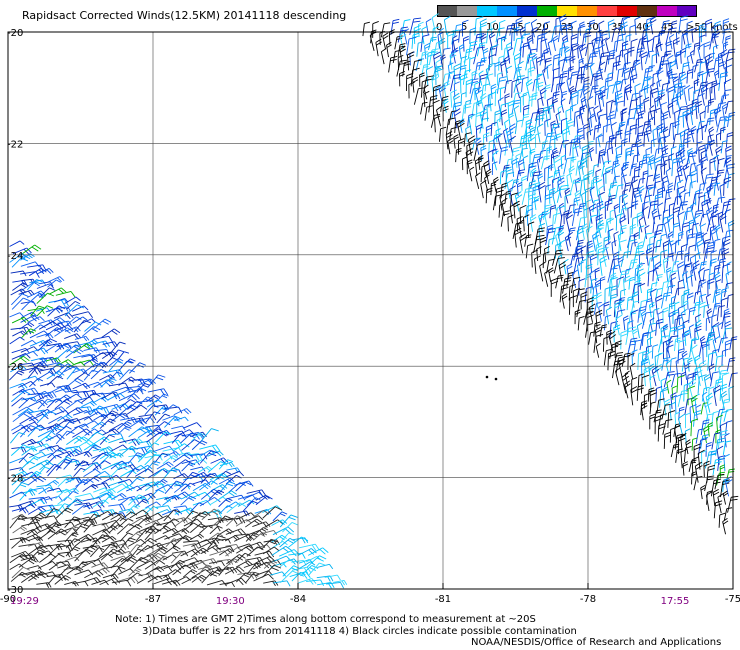 The image size is (740, 650). Describe the element at coordinates (592, 27) in the screenshot. I see `colorbar-label: 30` at that location.